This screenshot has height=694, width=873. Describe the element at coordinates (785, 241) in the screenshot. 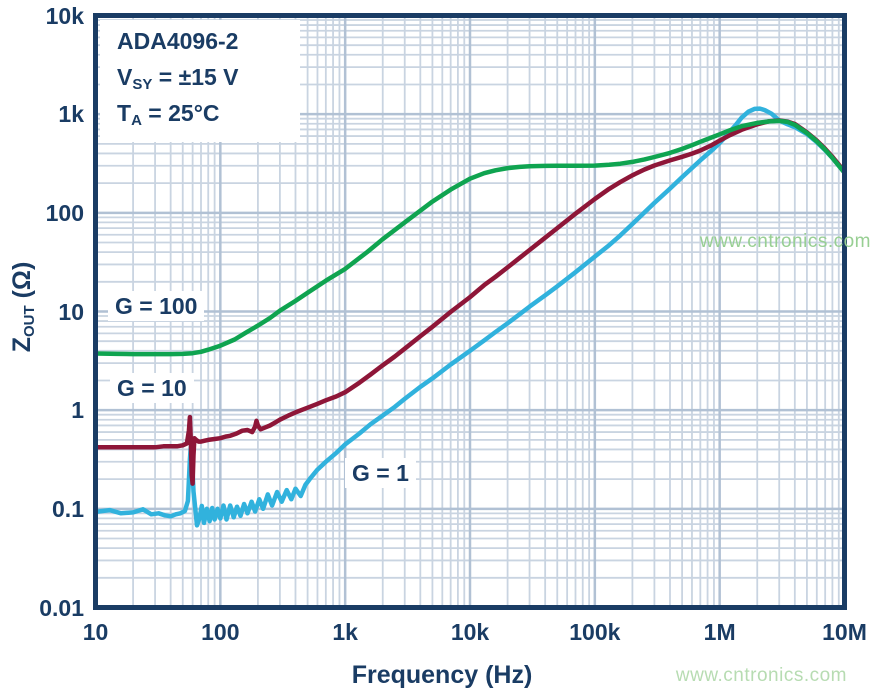

I see `watermark-middle: www.cntronics.com` at that location.